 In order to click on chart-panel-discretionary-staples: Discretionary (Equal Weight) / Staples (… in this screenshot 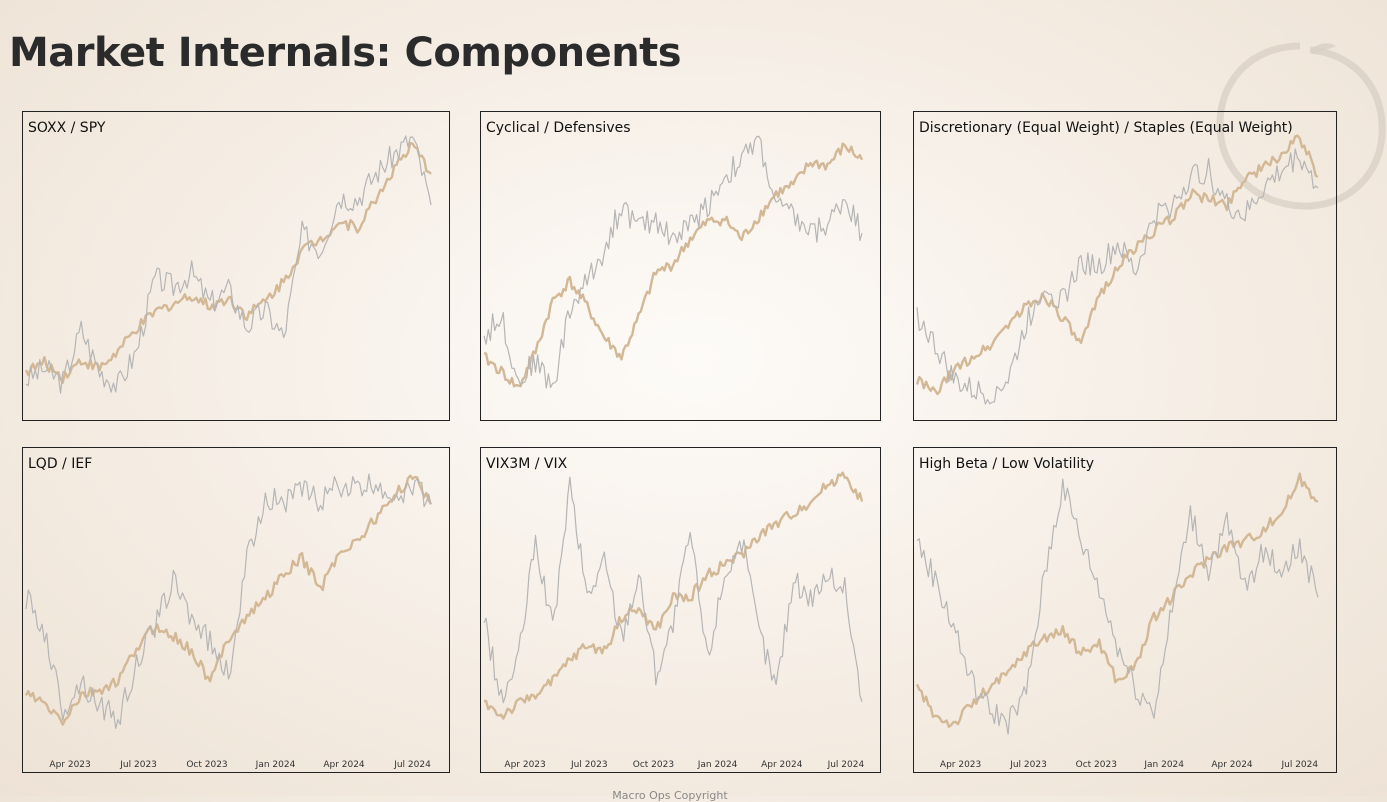, I will do `click(1125, 266)`.